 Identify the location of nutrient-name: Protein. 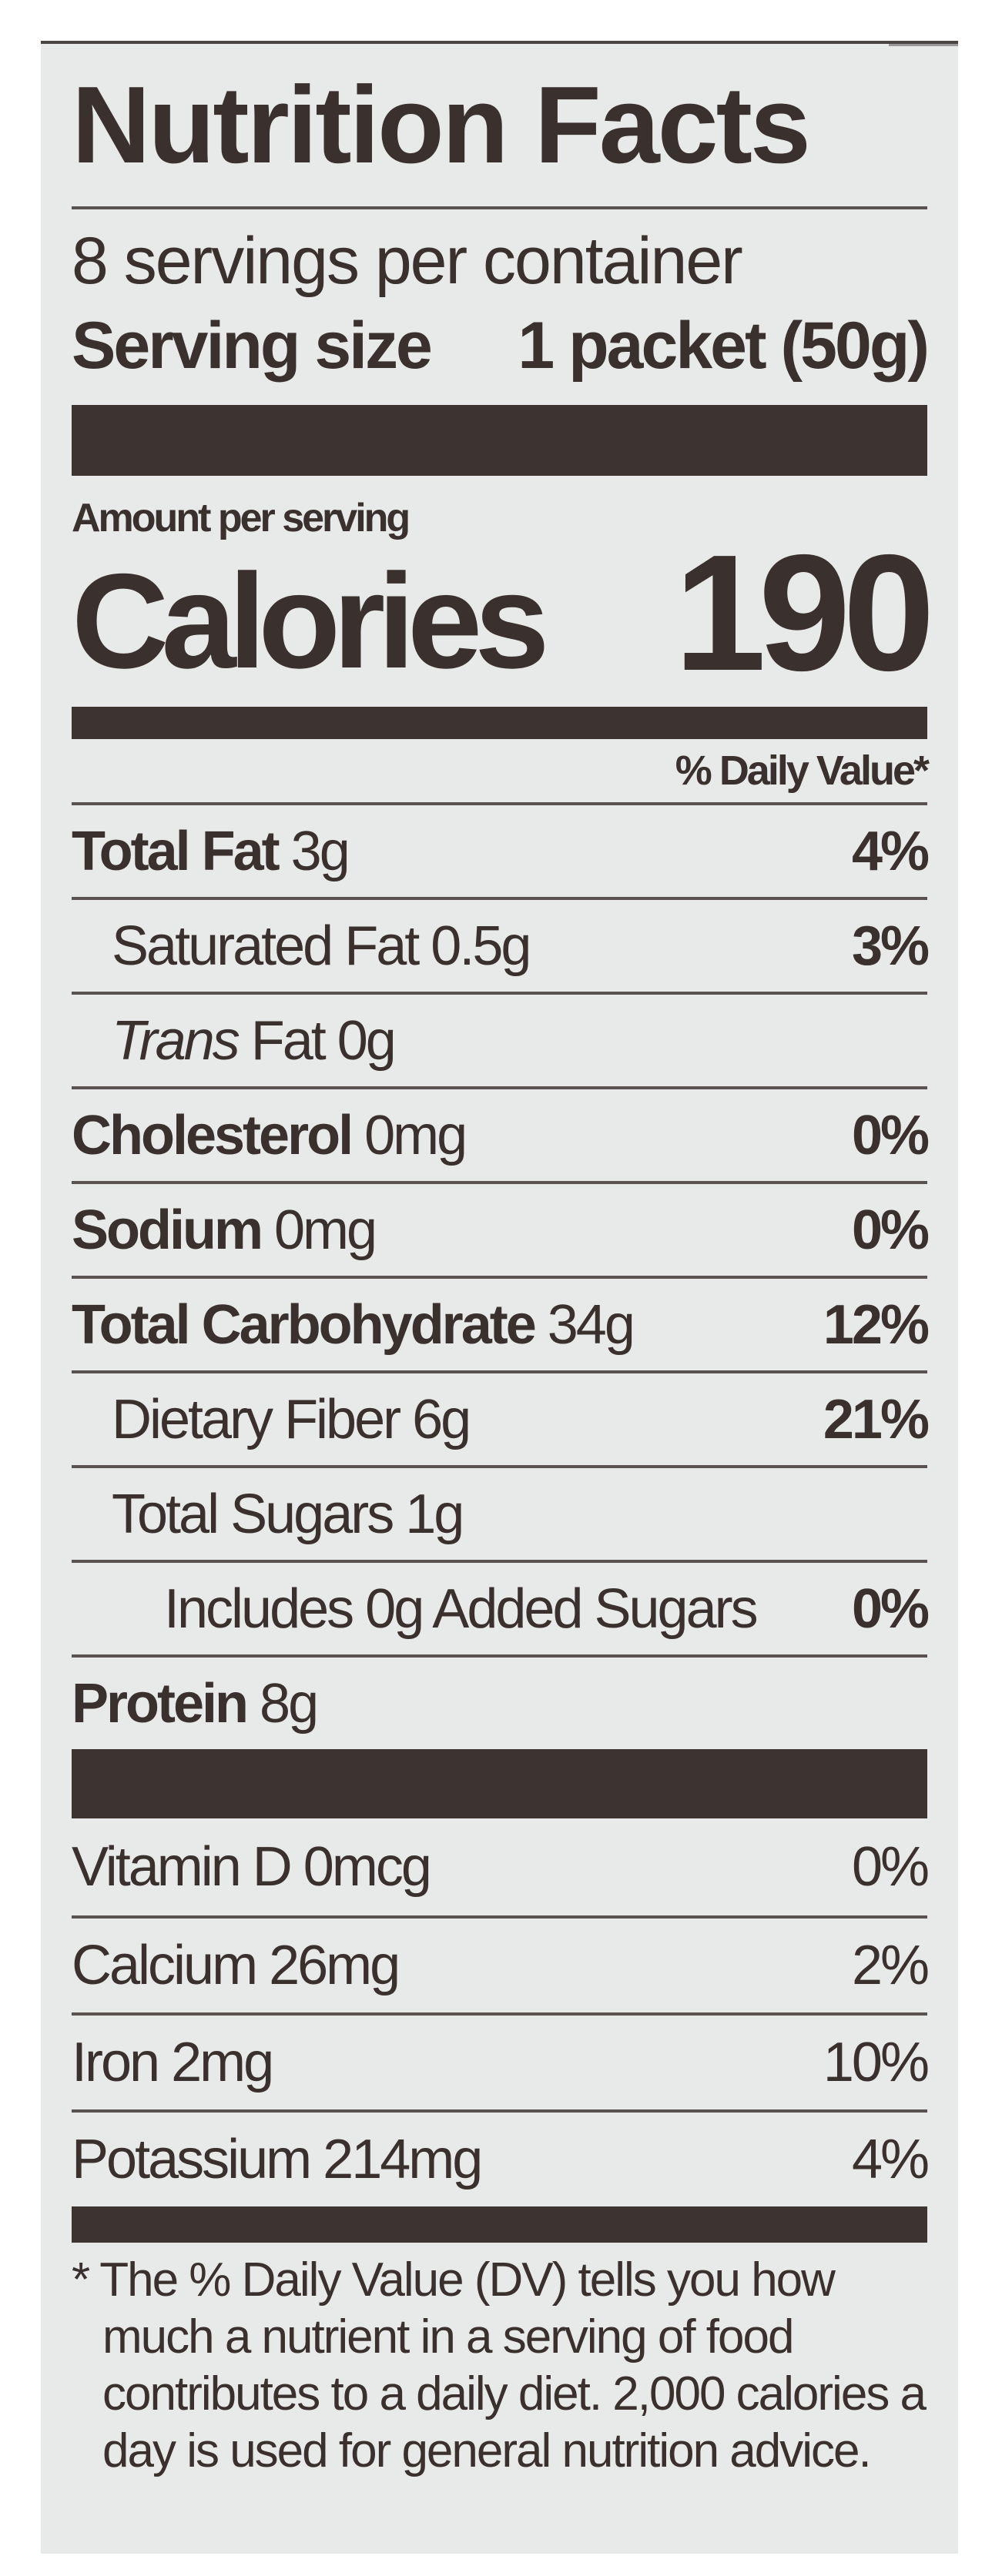
(160, 1703).